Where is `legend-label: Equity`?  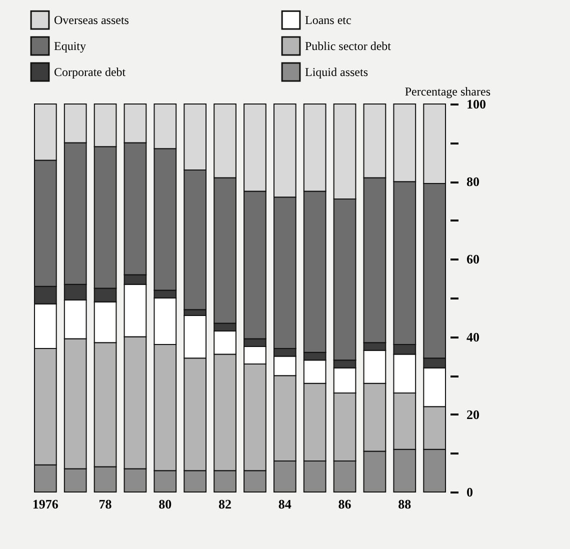
legend-label: Equity is located at coordinates (70, 46).